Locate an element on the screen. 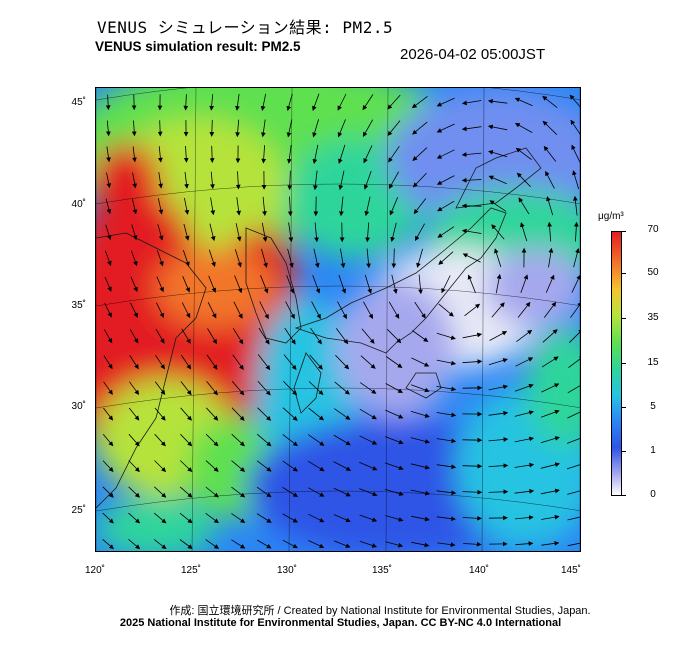 This screenshot has width=700, height=649. lat-label-35: 35˚ is located at coordinates (78, 305).